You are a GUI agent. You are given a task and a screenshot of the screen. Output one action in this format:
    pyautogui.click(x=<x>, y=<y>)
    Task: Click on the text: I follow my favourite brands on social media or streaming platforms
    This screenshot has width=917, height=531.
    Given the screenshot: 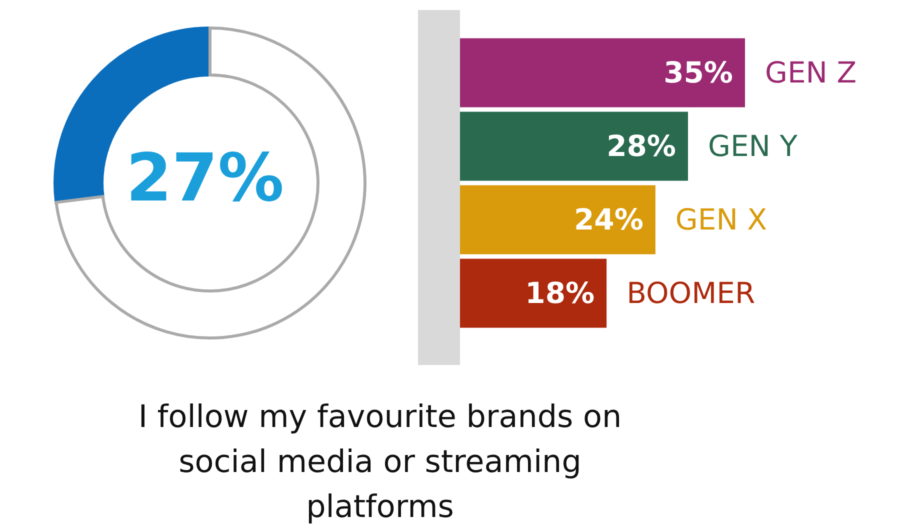 What is the action you would take?
    pyautogui.click(x=380, y=462)
    